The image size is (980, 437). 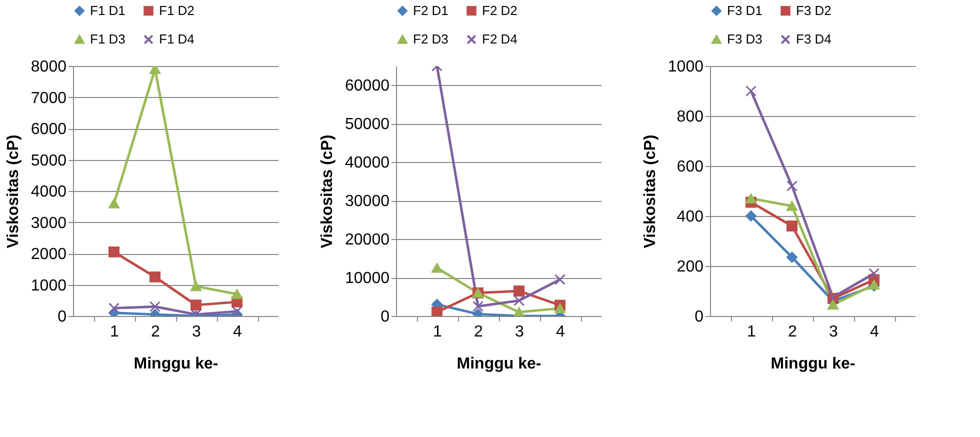 I want to click on legend-label: F1 D2, so click(x=176, y=10).